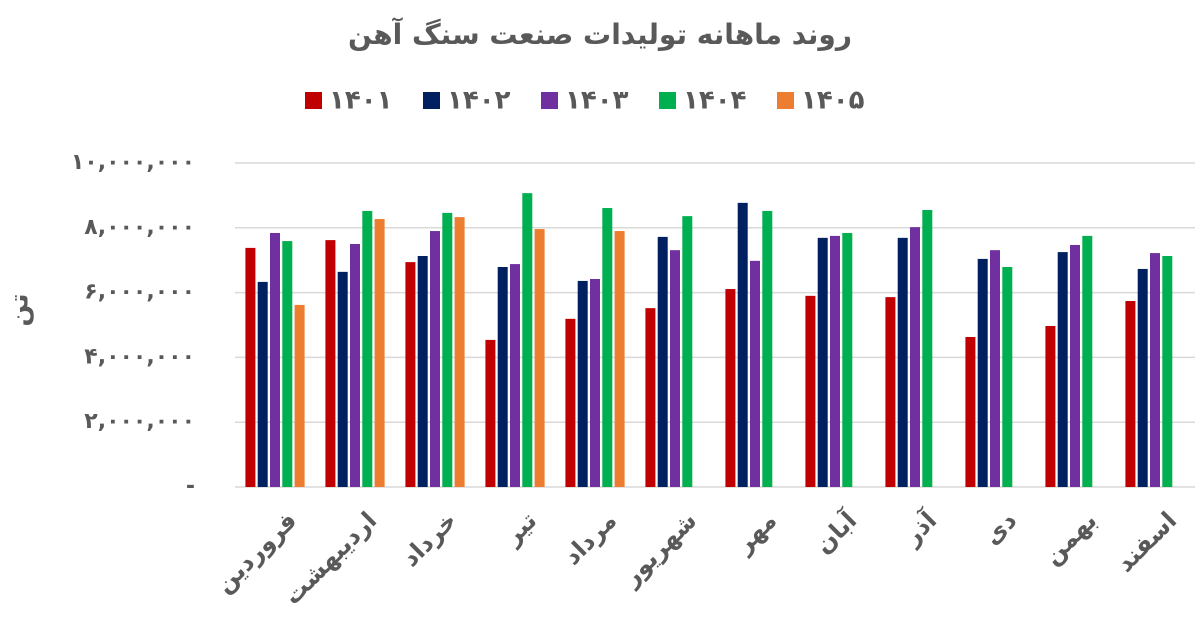 The height and width of the screenshot is (627, 1200). I want to click on x-tick-label: خرداد, so click(429, 539).